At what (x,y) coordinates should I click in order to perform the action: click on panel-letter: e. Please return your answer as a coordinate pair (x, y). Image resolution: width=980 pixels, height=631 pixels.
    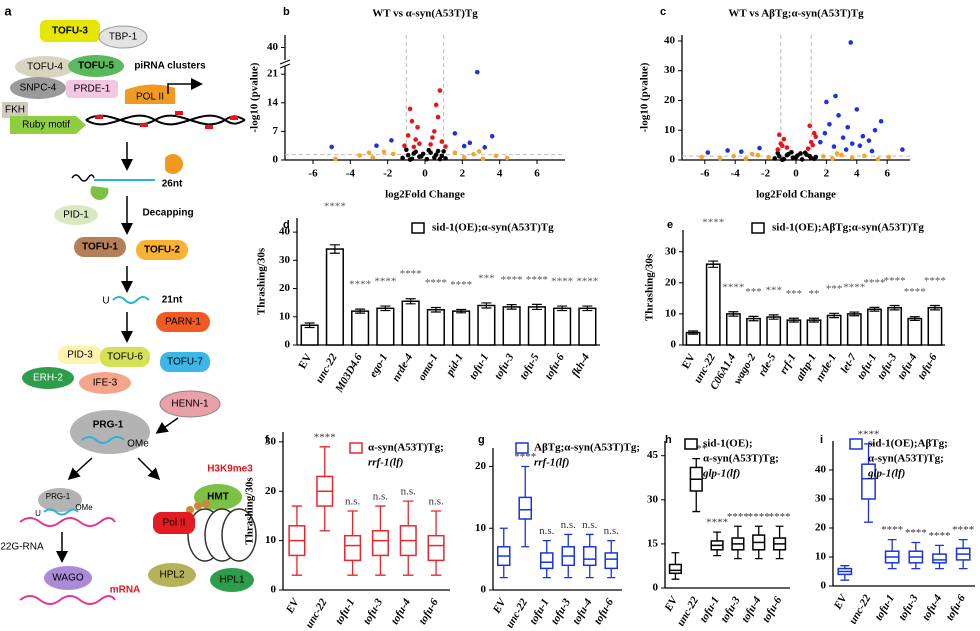
    Looking at the image, I should click on (670, 225).